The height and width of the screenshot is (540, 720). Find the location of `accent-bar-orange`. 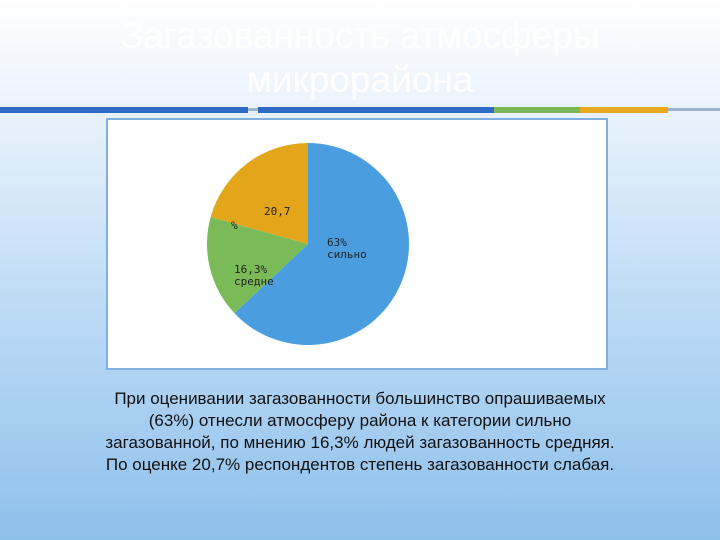

accent-bar-orange is located at coordinates (624, 110).